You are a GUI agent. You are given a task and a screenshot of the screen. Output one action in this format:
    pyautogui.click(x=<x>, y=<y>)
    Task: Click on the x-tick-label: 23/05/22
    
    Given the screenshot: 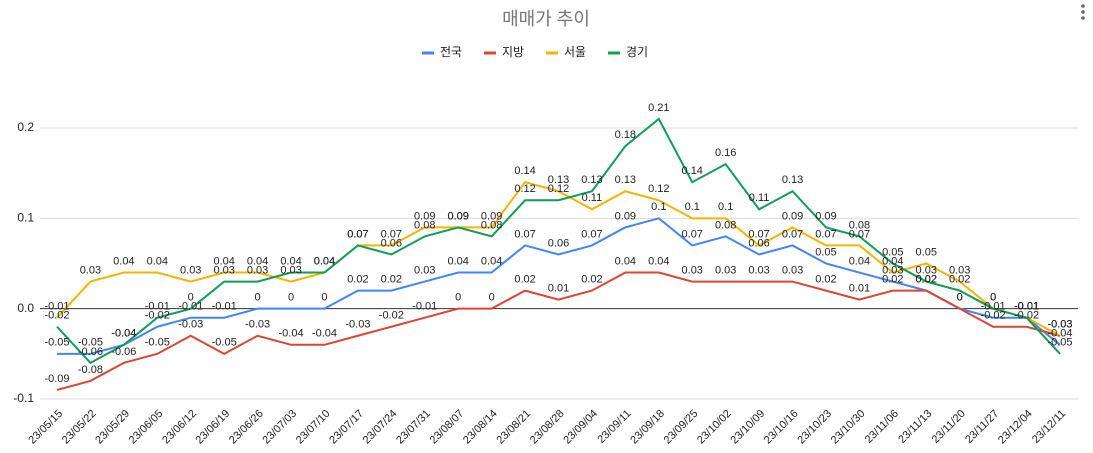 What is the action you would take?
    pyautogui.click(x=79, y=427)
    